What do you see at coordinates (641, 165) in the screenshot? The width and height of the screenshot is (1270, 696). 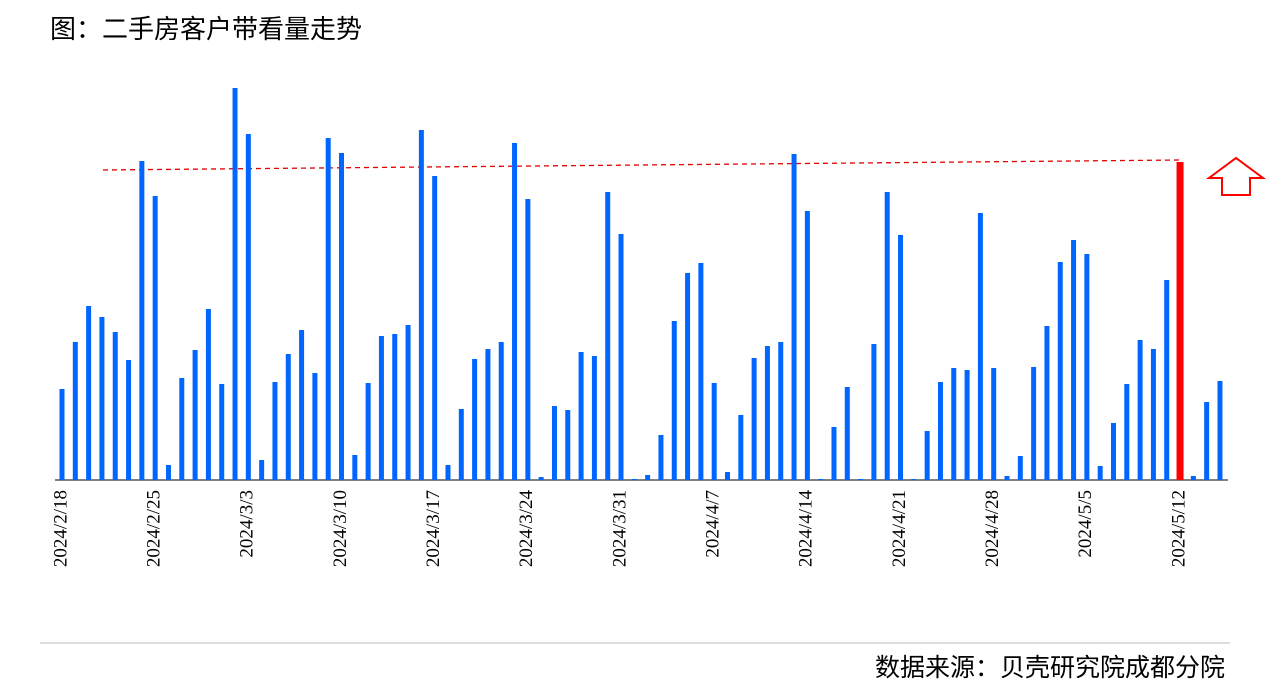 I see `reference-line` at bounding box center [641, 165].